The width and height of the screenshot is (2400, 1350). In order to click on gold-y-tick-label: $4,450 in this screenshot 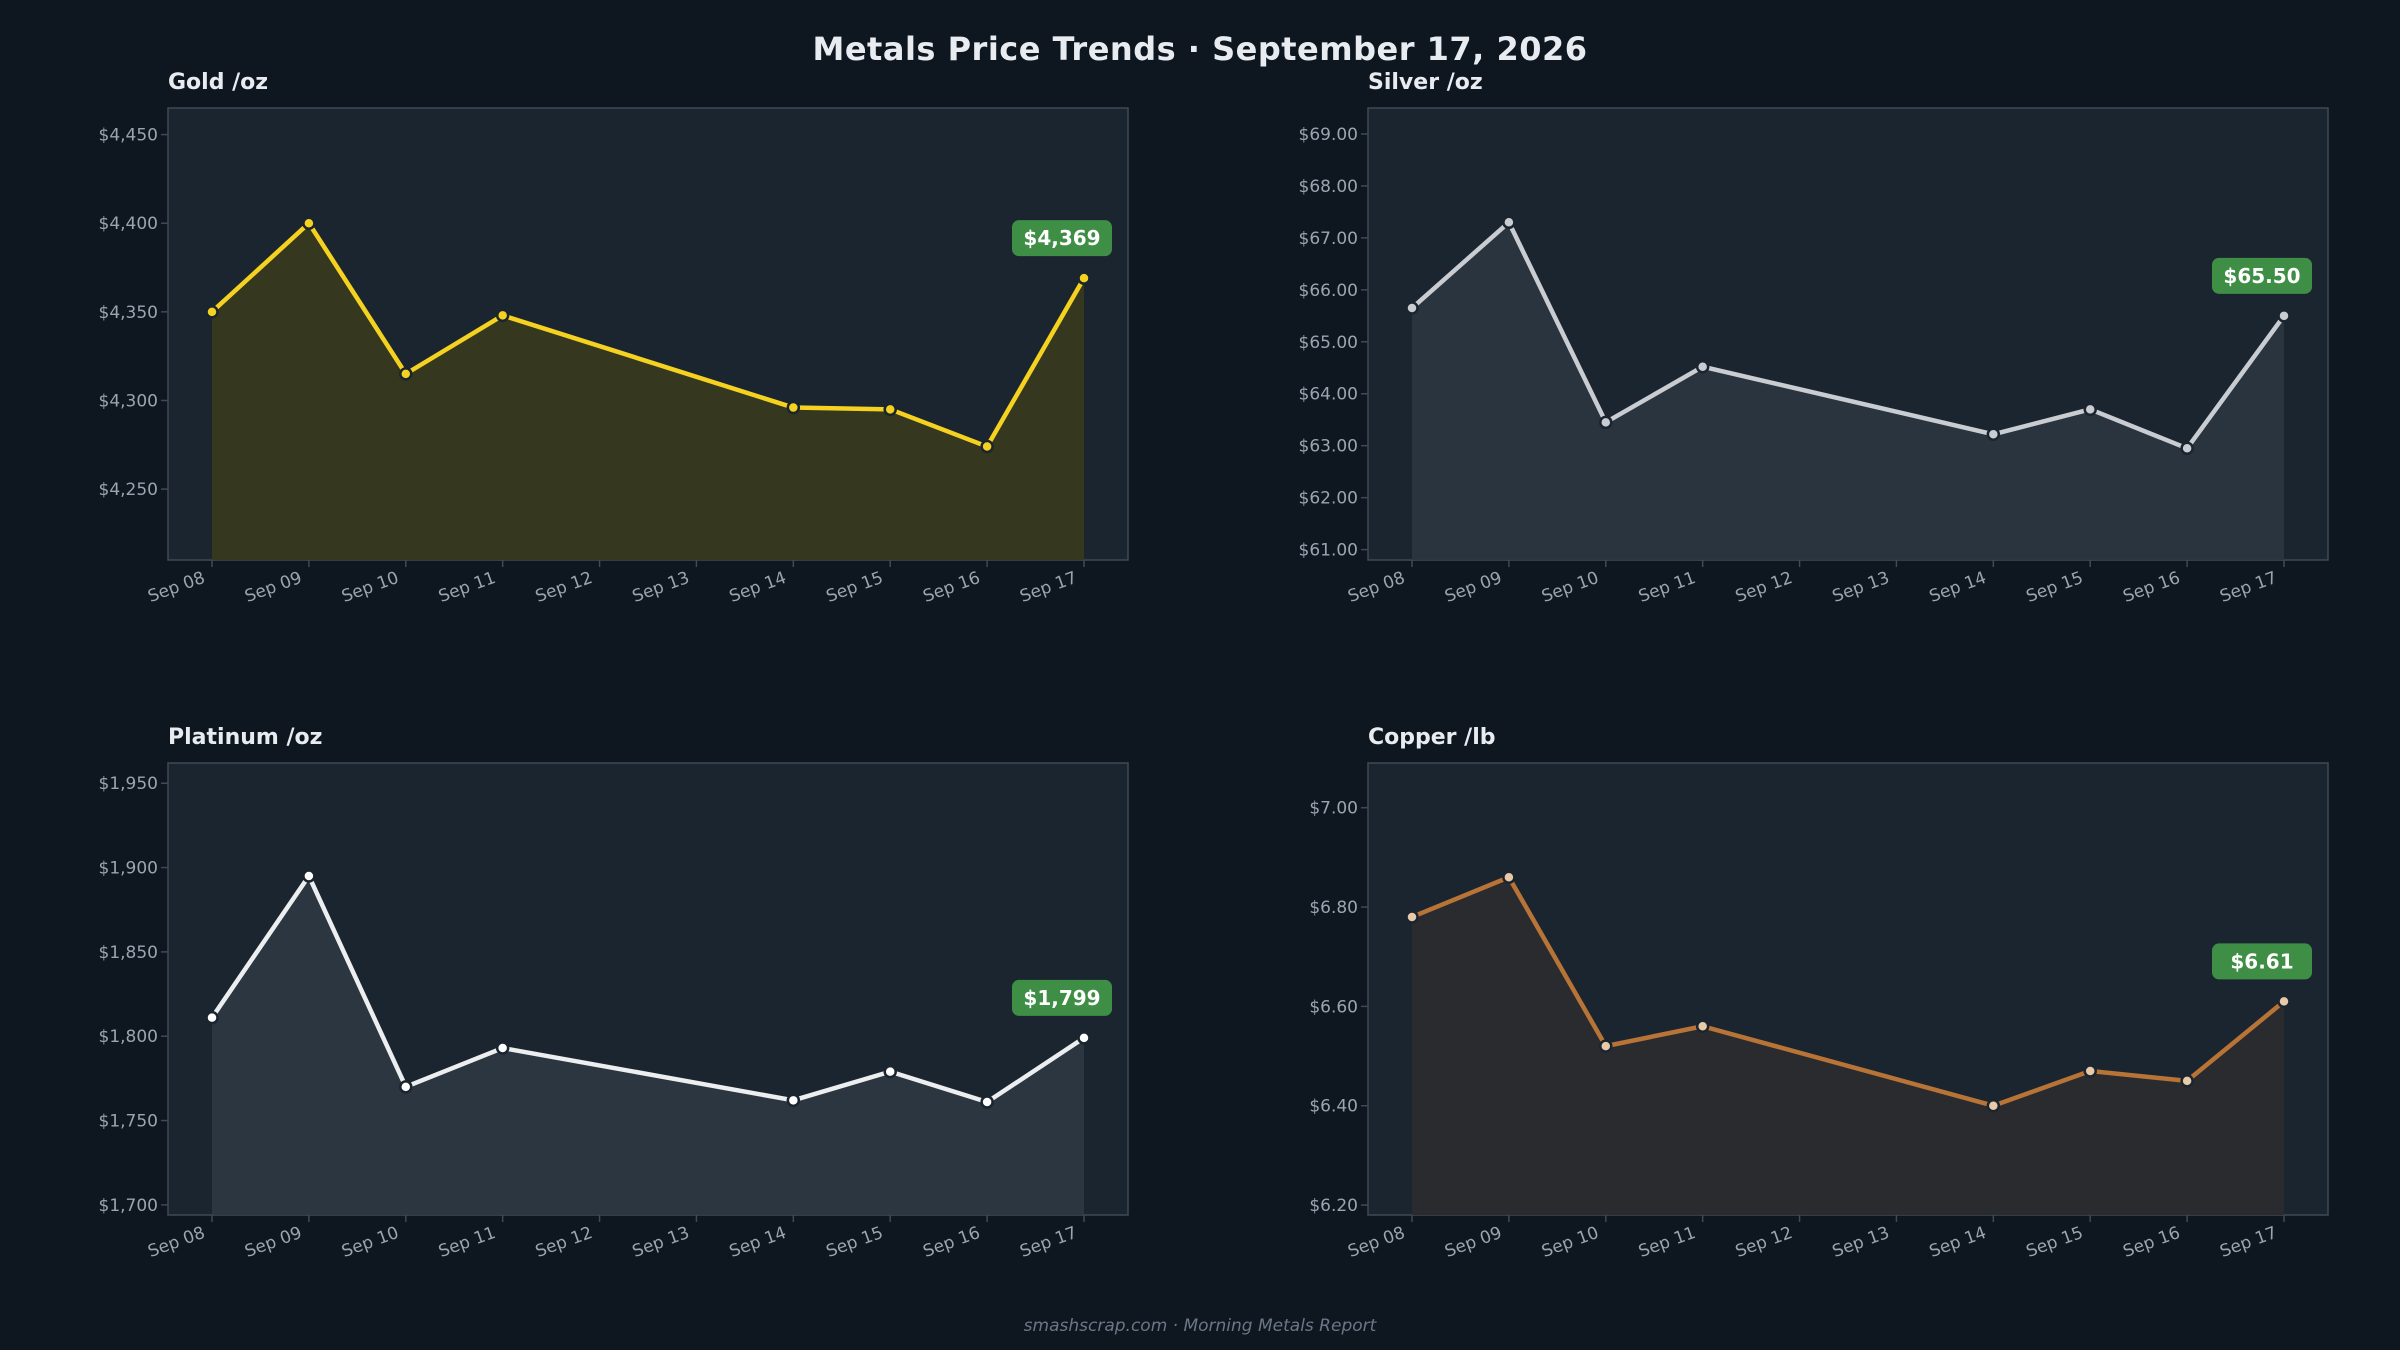, I will do `click(128, 136)`.